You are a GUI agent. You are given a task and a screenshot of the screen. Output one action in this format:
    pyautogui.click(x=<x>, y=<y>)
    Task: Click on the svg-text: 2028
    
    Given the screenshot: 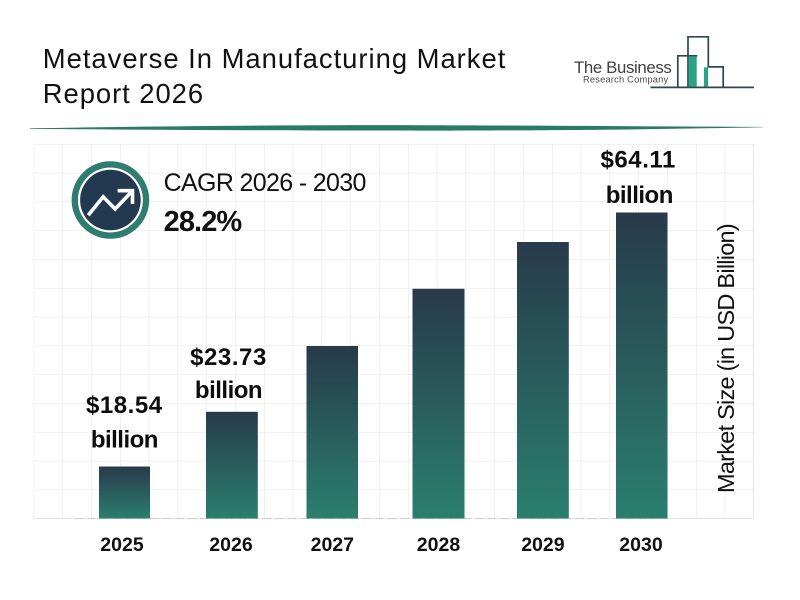 What is the action you would take?
    pyautogui.click(x=439, y=545)
    